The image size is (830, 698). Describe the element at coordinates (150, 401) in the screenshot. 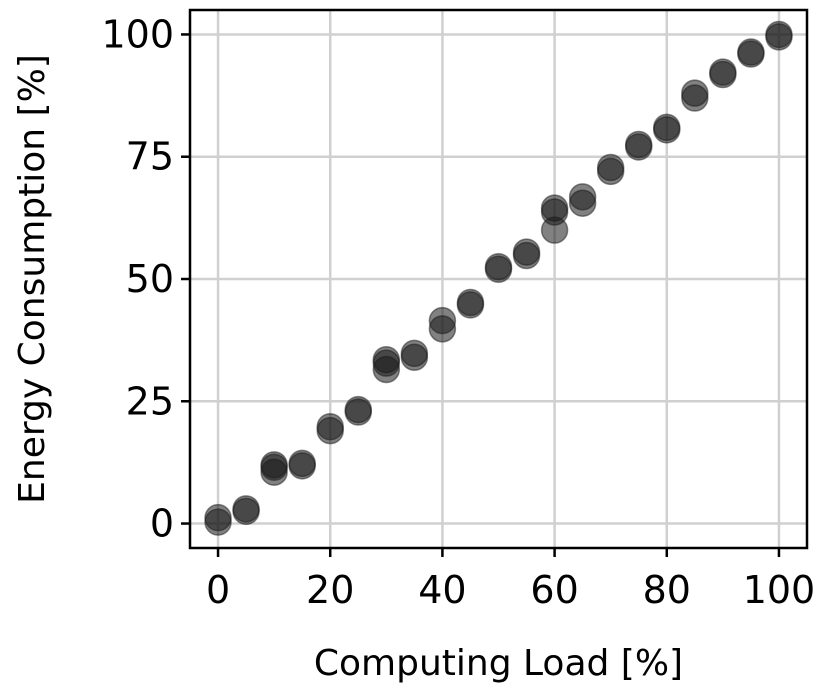

I see `y-tick-label: 25` at that location.